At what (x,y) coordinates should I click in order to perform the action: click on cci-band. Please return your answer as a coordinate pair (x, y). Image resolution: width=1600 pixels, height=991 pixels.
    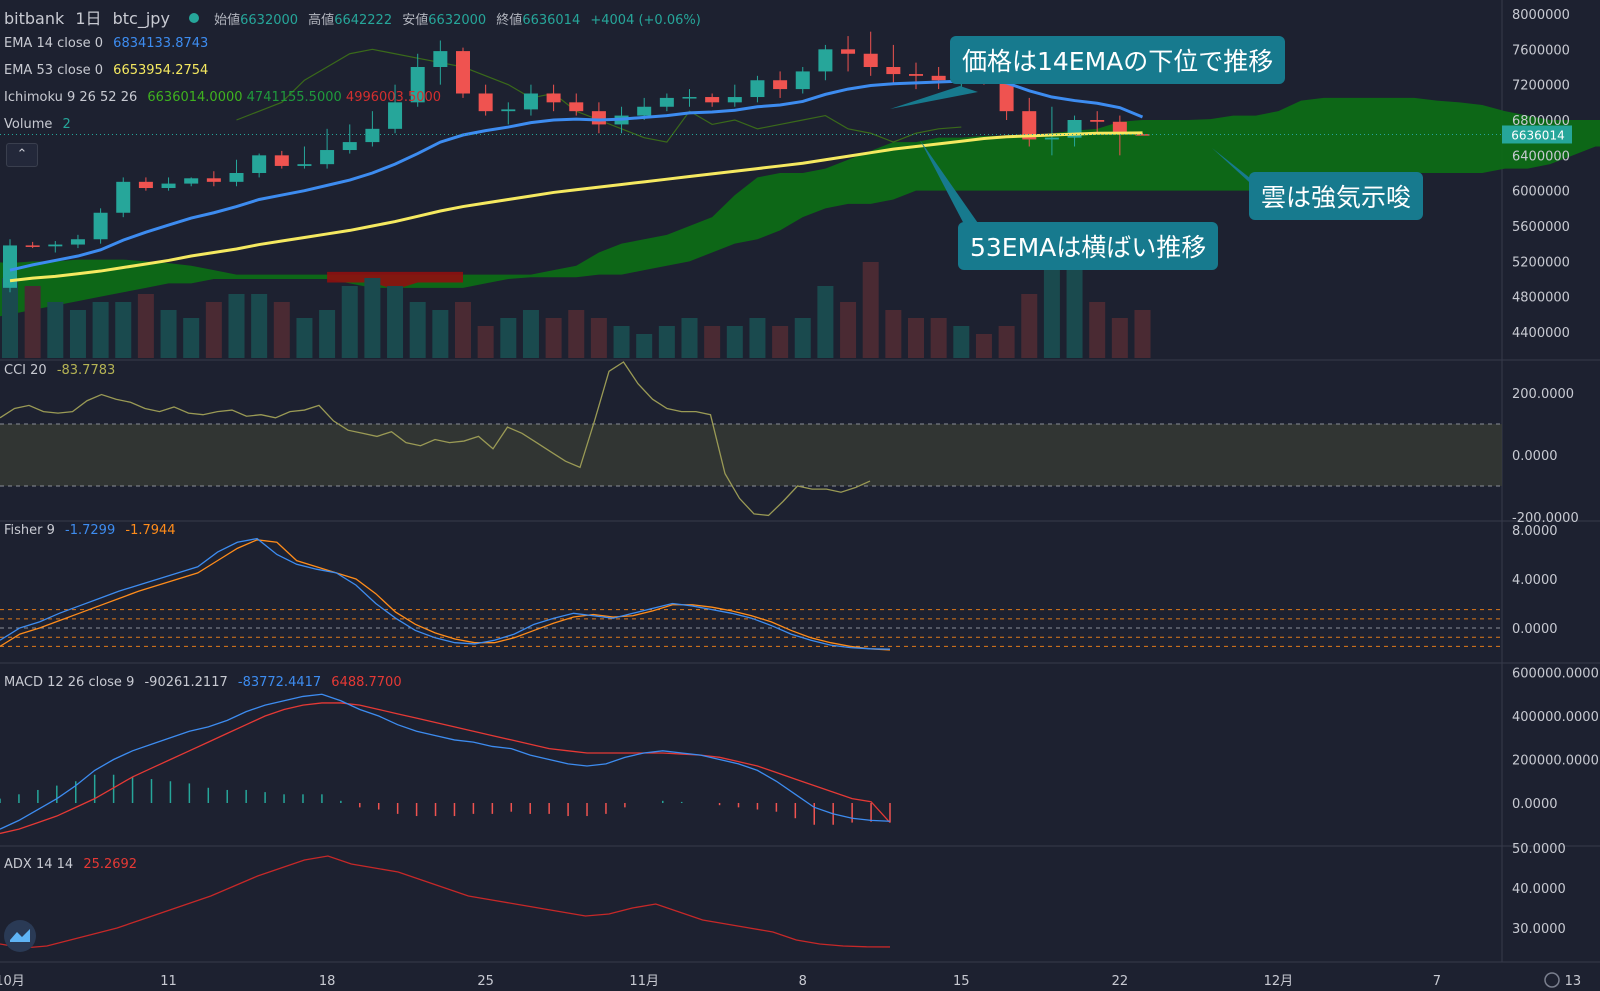
    Looking at the image, I should click on (751, 455).